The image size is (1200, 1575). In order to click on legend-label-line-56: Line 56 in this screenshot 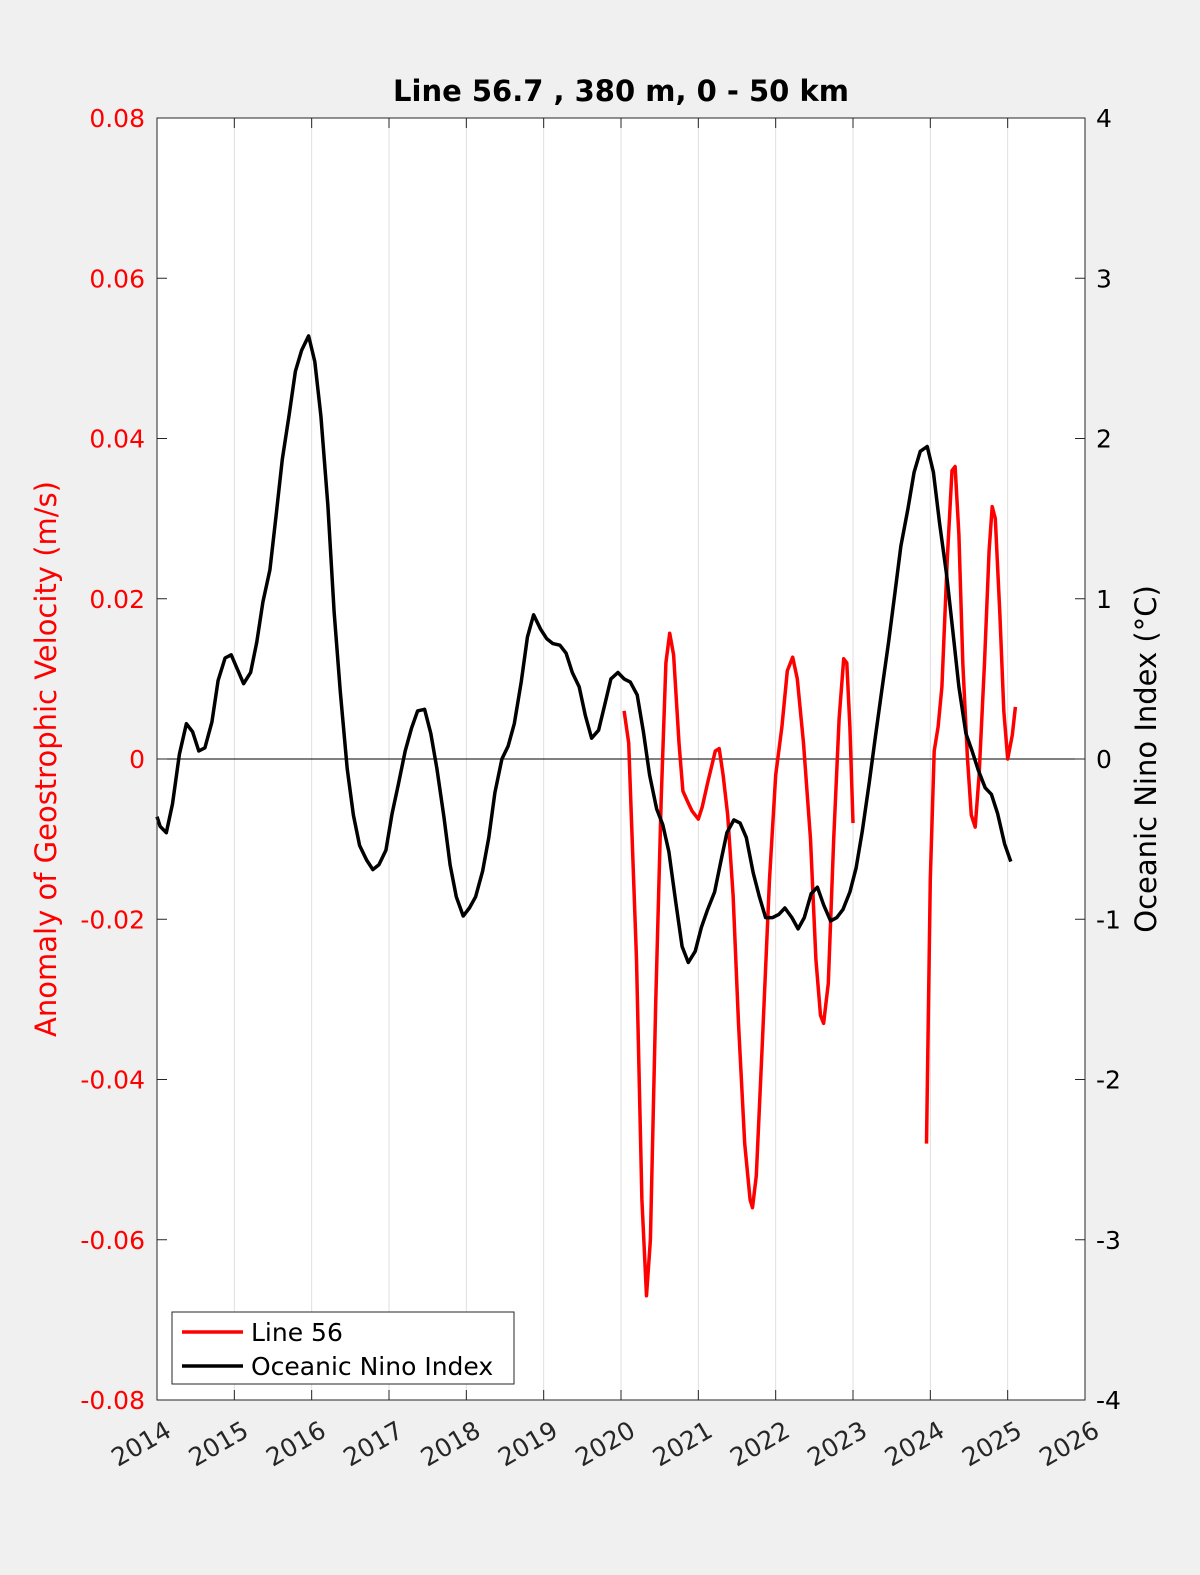, I will do `click(297, 1332)`.